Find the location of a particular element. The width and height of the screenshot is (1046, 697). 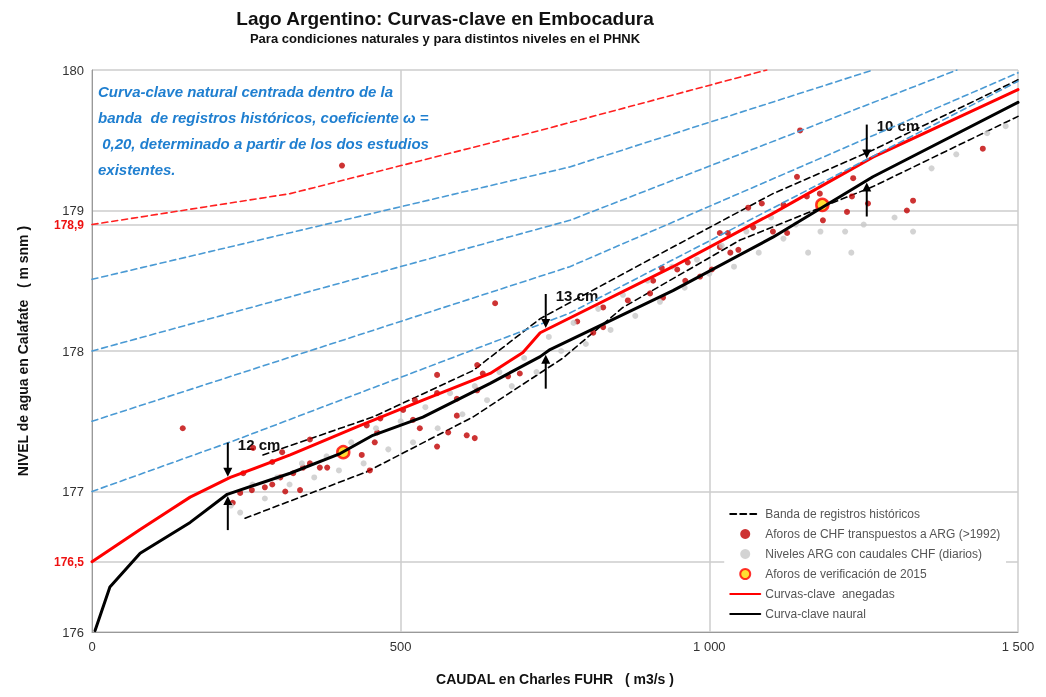

y-tick-label: 180 is located at coordinates (73, 70).